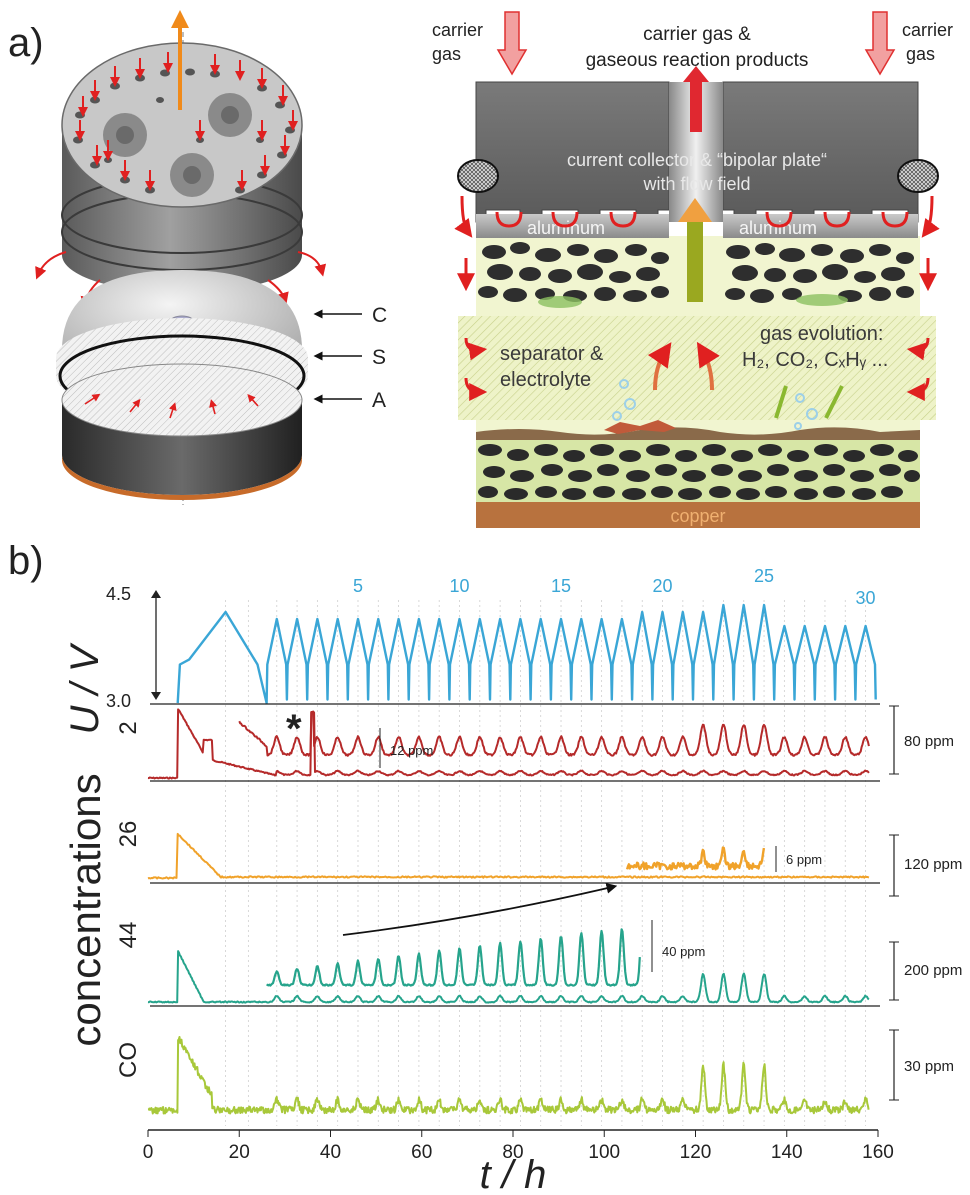 The width and height of the screenshot is (970, 1195). Describe the element at coordinates (697, 160) in the screenshot. I see `plate-text-1: current collector & “bipolar plate“` at that location.